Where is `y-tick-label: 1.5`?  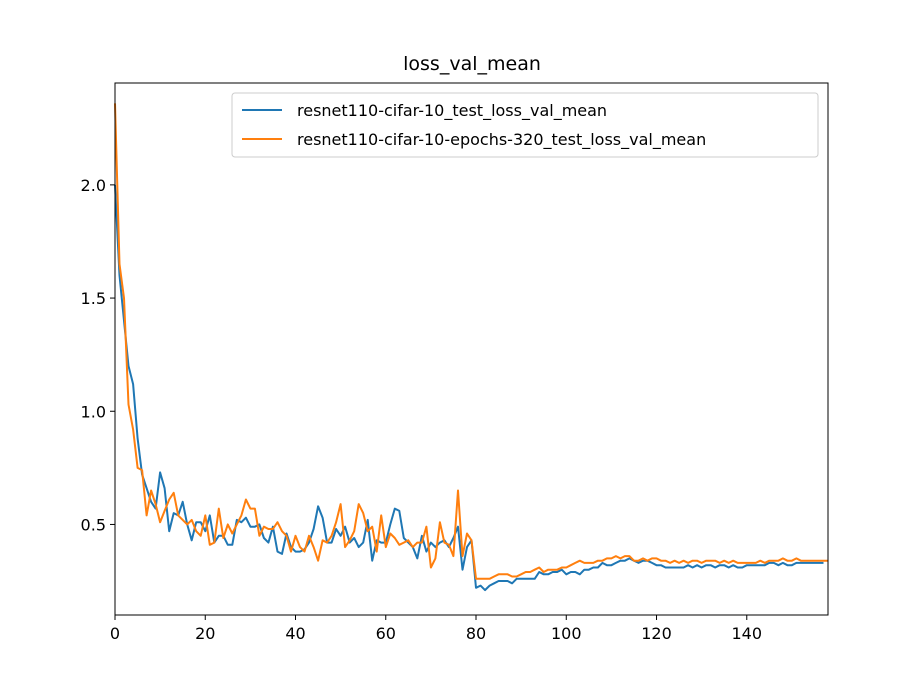 y-tick-label: 1.5 is located at coordinates (93, 298).